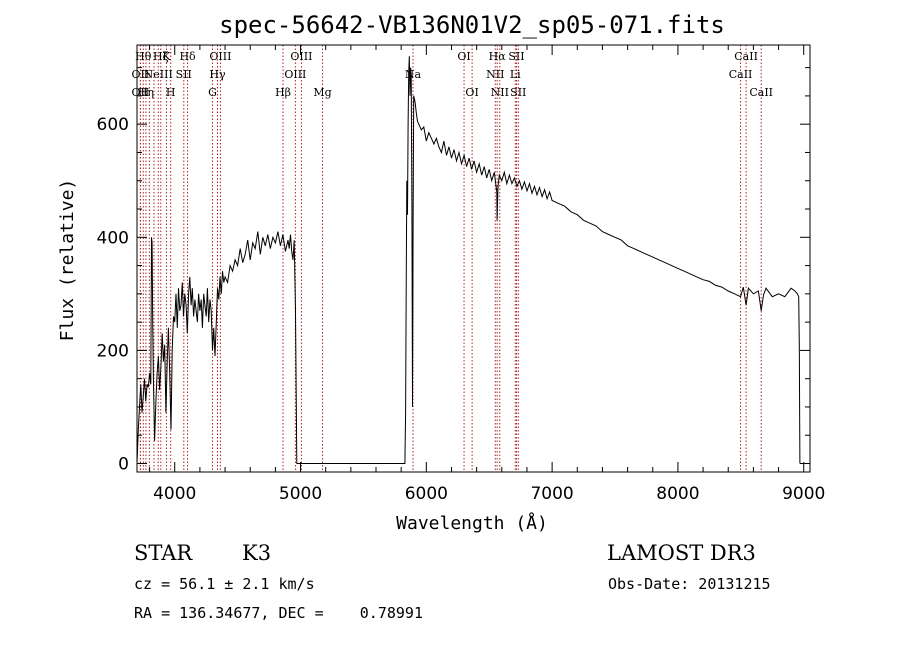 This screenshot has width=900, height=649. What do you see at coordinates (224, 584) in the screenshot?
I see `redshift-text: cz = 56.1 ± 2.1 km/s` at bounding box center [224, 584].